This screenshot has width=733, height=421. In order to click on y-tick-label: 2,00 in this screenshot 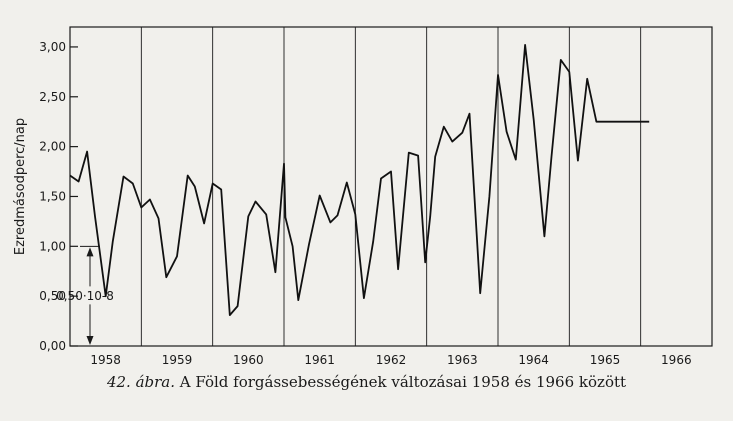, I will do `click(52, 147)`.